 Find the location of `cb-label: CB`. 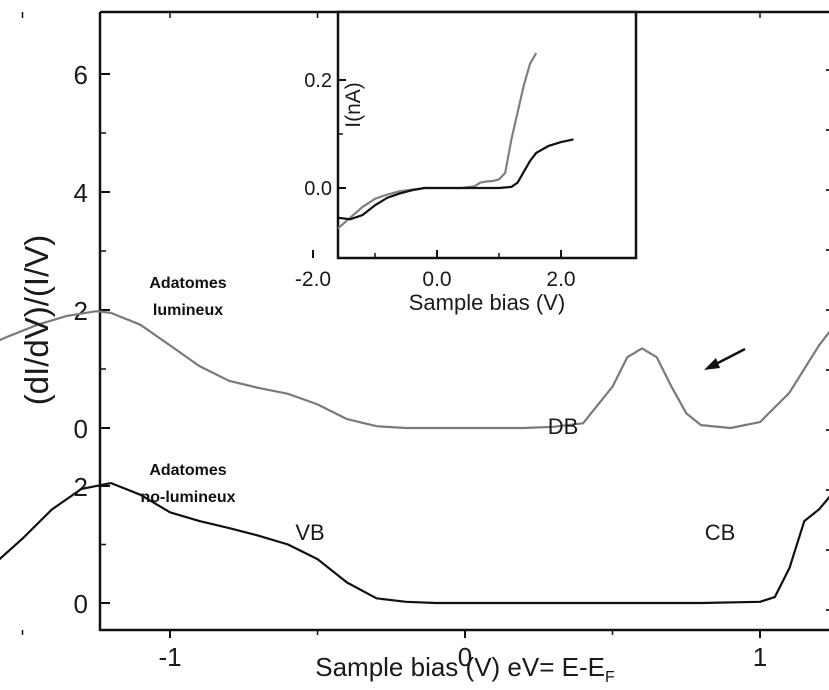

cb-label: CB is located at coordinates (720, 532).